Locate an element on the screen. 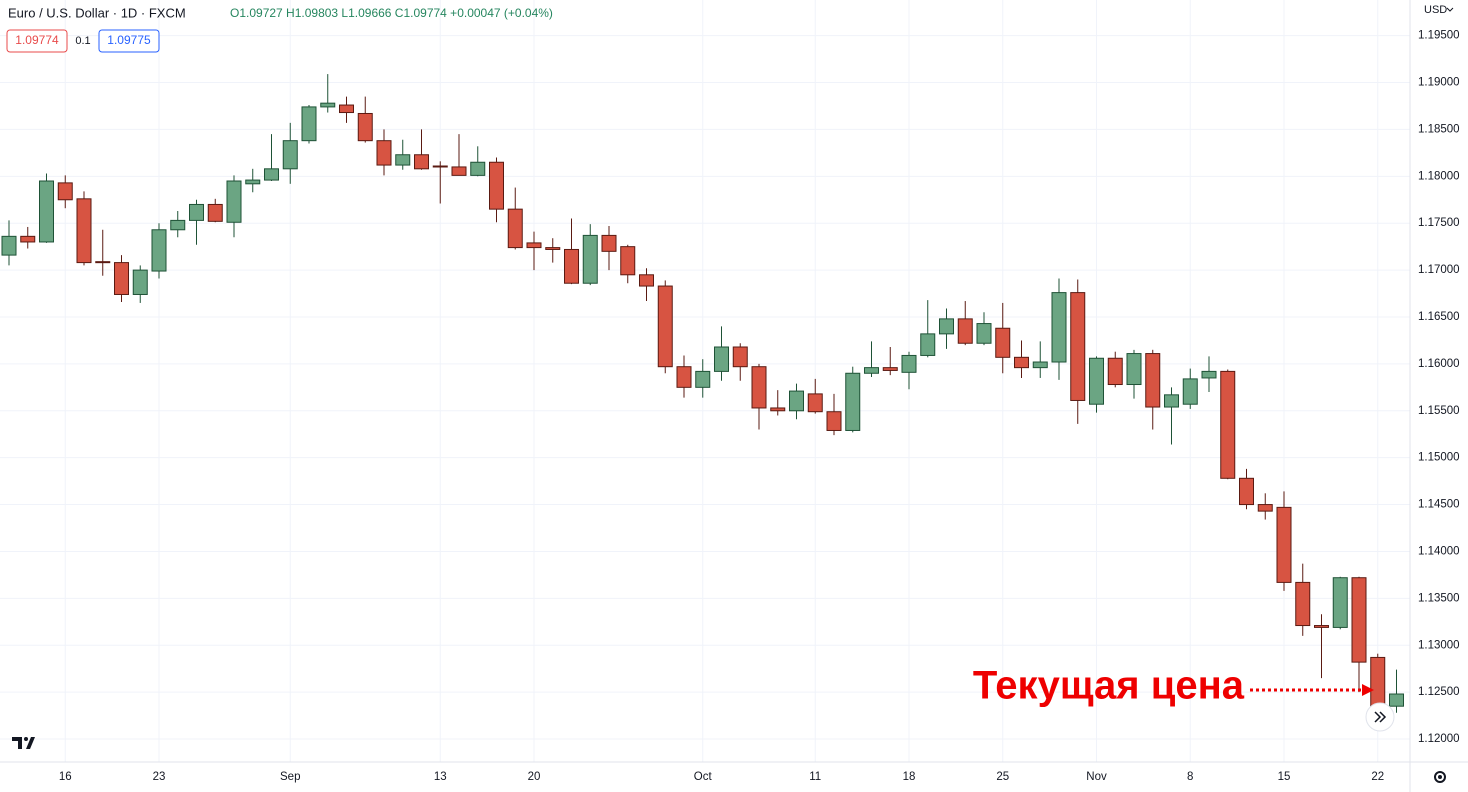  y-tick-label: 1.14000 is located at coordinates (1439, 551).